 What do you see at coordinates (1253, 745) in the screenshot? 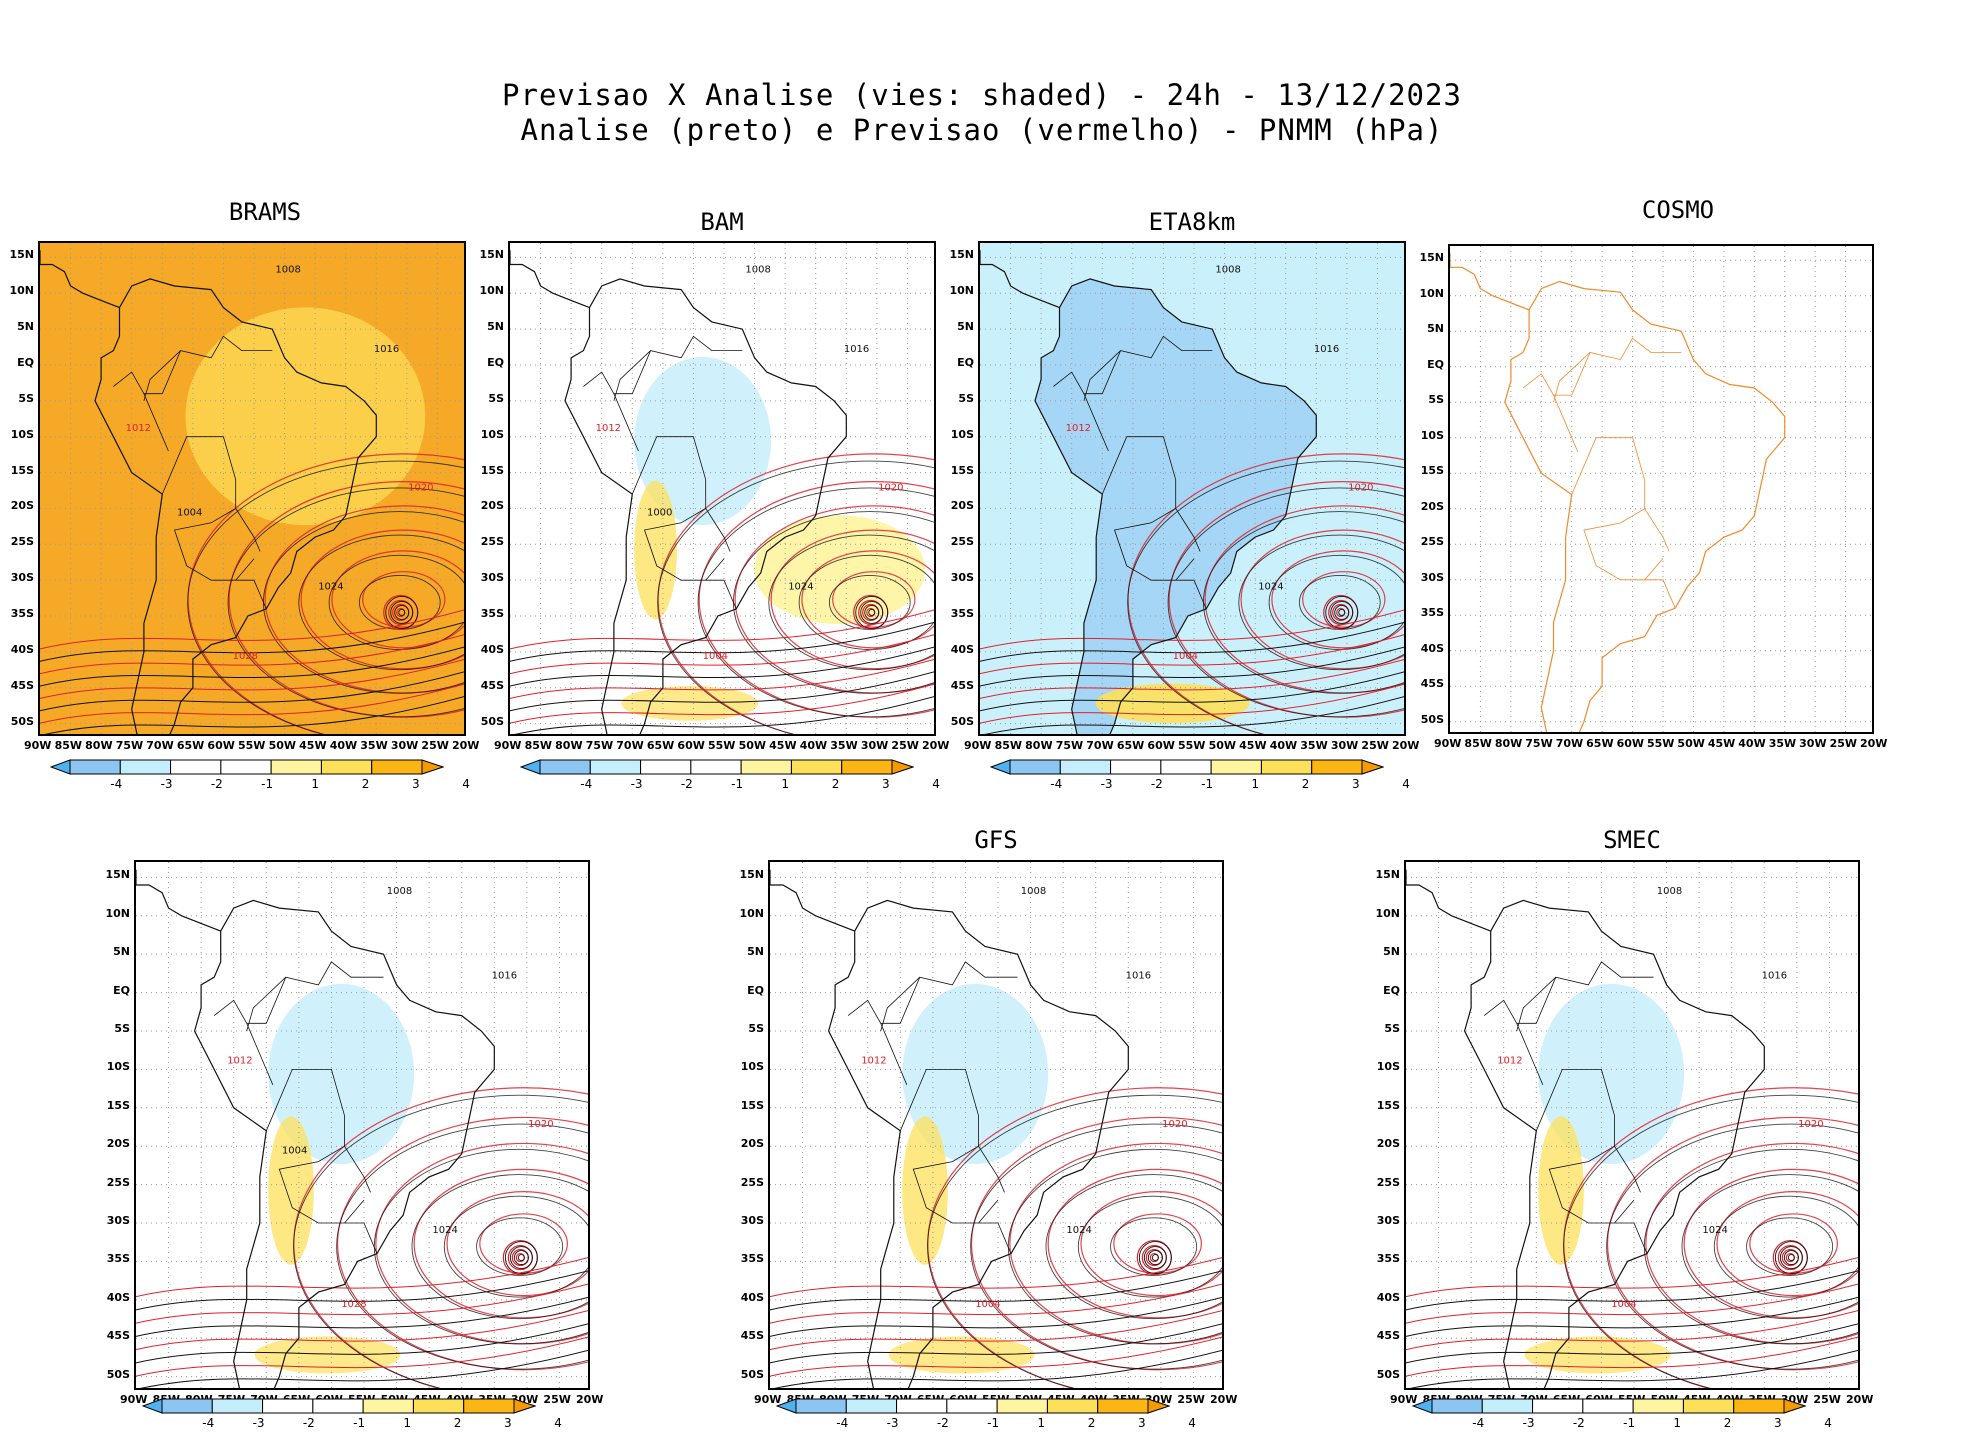
I see `lon-tick-label: 45W` at bounding box center [1253, 745].